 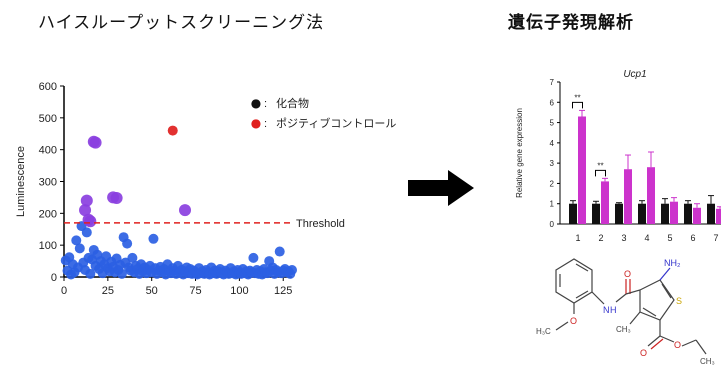 I want to click on legend-label: ポジティブコントロール, so click(x=336, y=123).